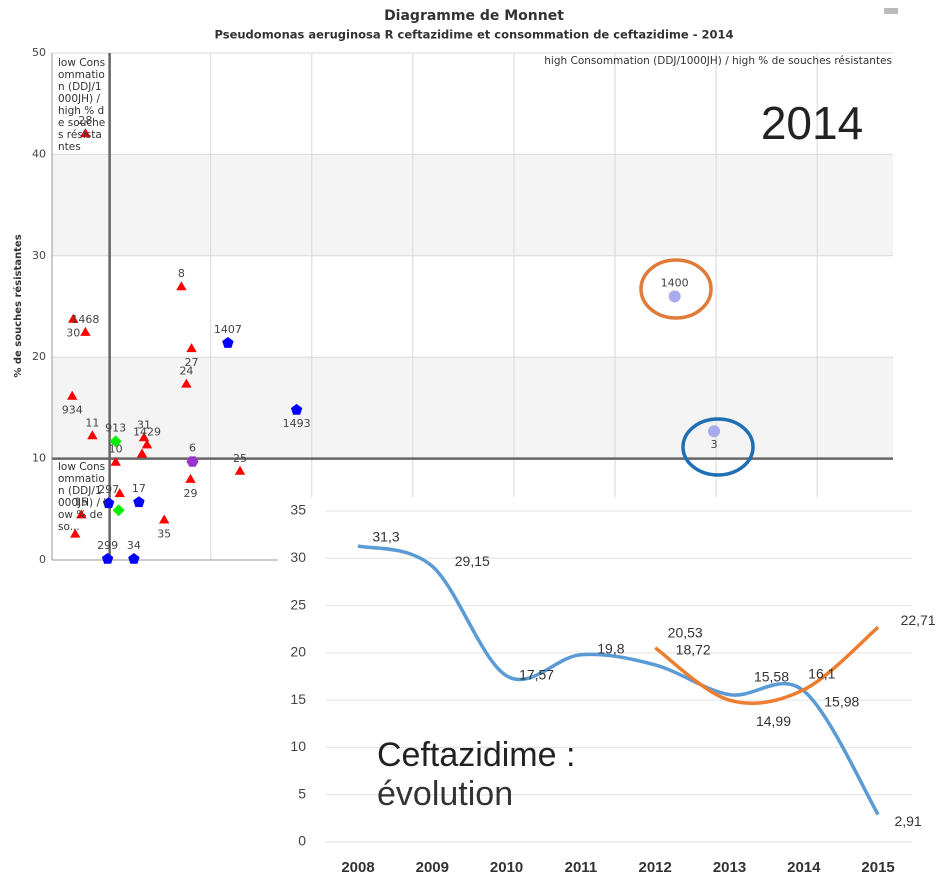 This screenshot has width=937, height=882. I want to click on y-tick-label: 50, so click(39, 52).